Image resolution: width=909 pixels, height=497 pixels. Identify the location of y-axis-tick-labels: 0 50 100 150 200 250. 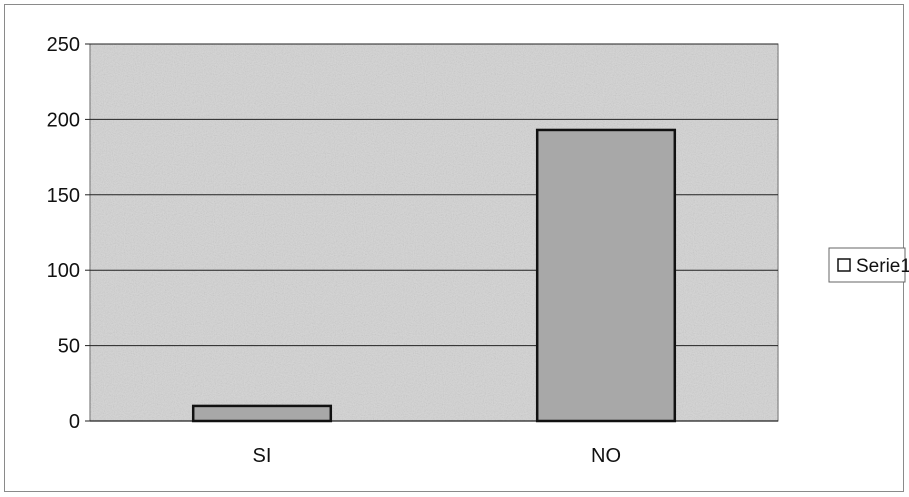
(63, 233).